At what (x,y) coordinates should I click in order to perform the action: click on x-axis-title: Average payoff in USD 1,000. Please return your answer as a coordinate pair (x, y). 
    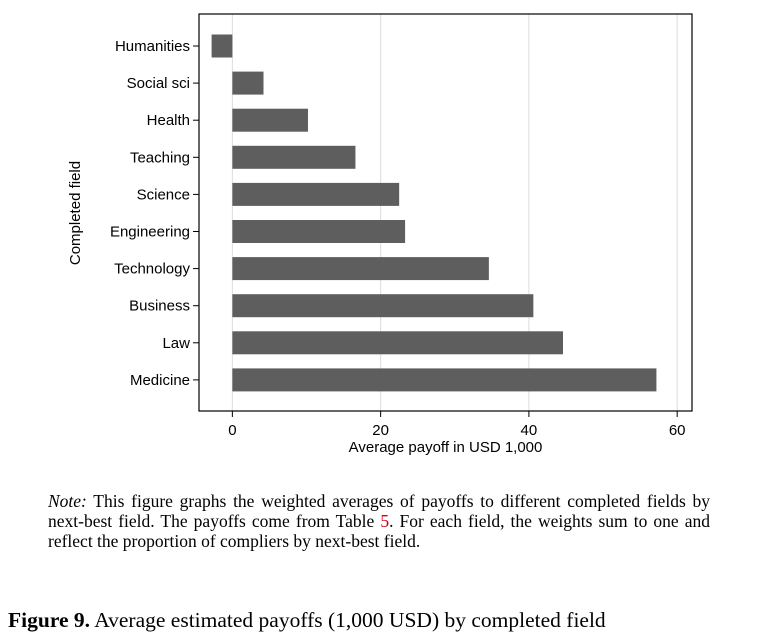
    Looking at the image, I should click on (446, 447).